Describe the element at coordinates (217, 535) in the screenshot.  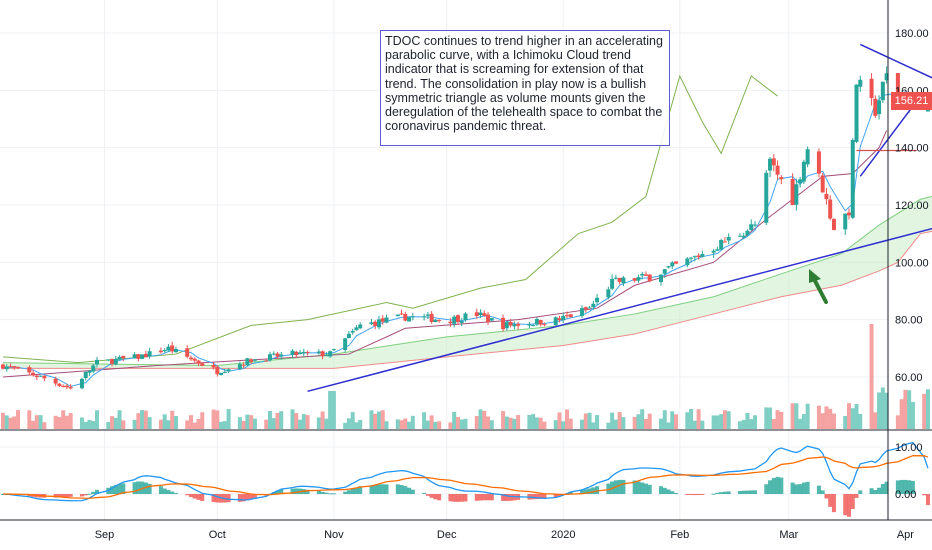
I see `time-tick-label: Oct` at that location.